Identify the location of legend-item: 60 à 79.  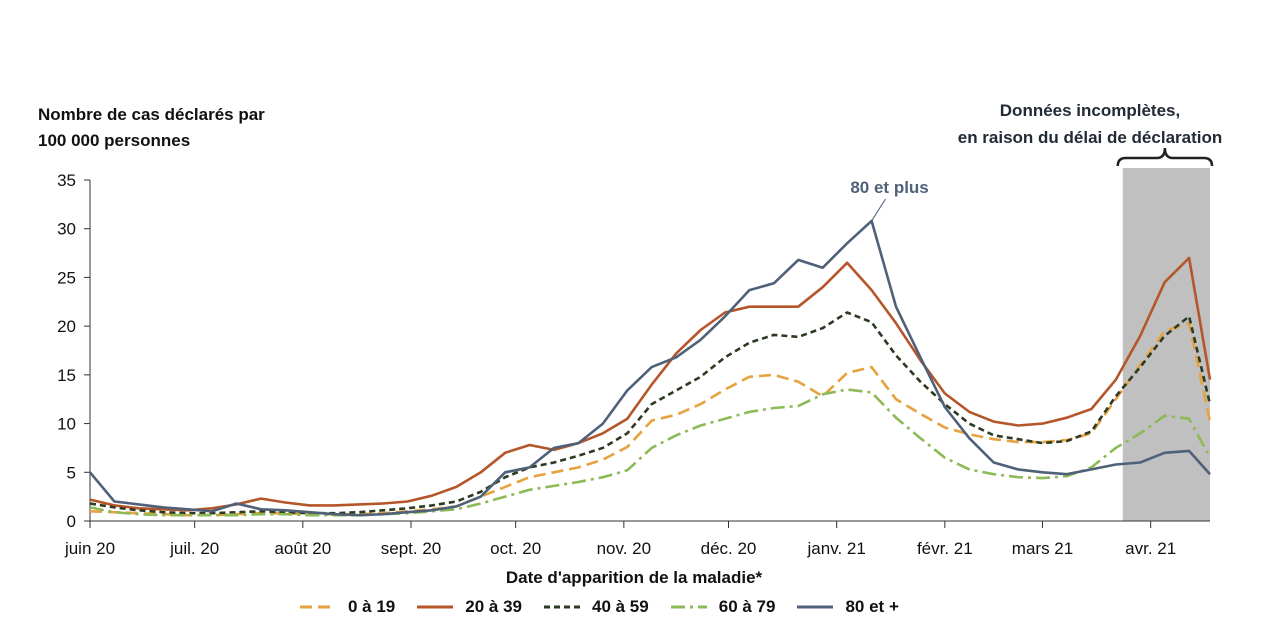
(723, 607).